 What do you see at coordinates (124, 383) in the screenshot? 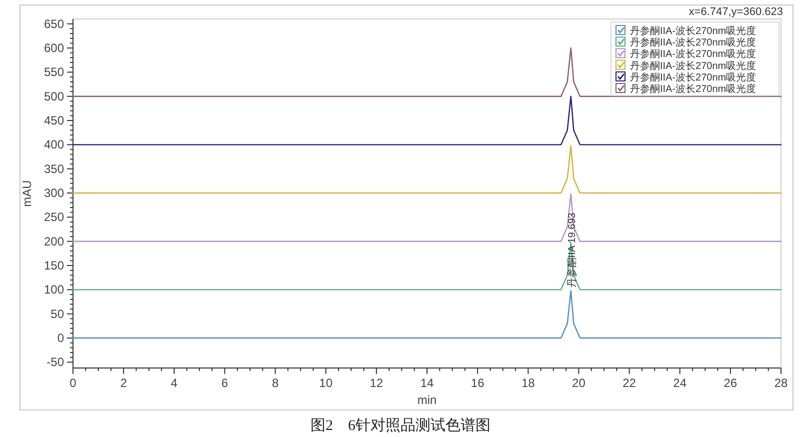
I see `x-tick-label: 2` at bounding box center [124, 383].